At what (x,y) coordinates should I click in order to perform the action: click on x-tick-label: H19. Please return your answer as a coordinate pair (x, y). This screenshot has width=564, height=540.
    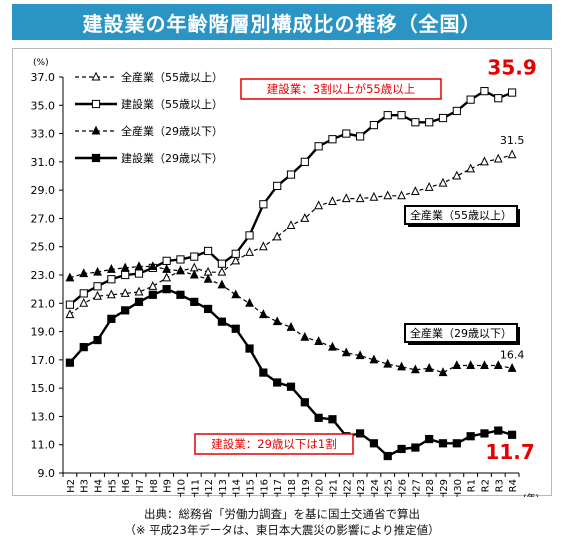
    Looking at the image, I should click on (306, 488).